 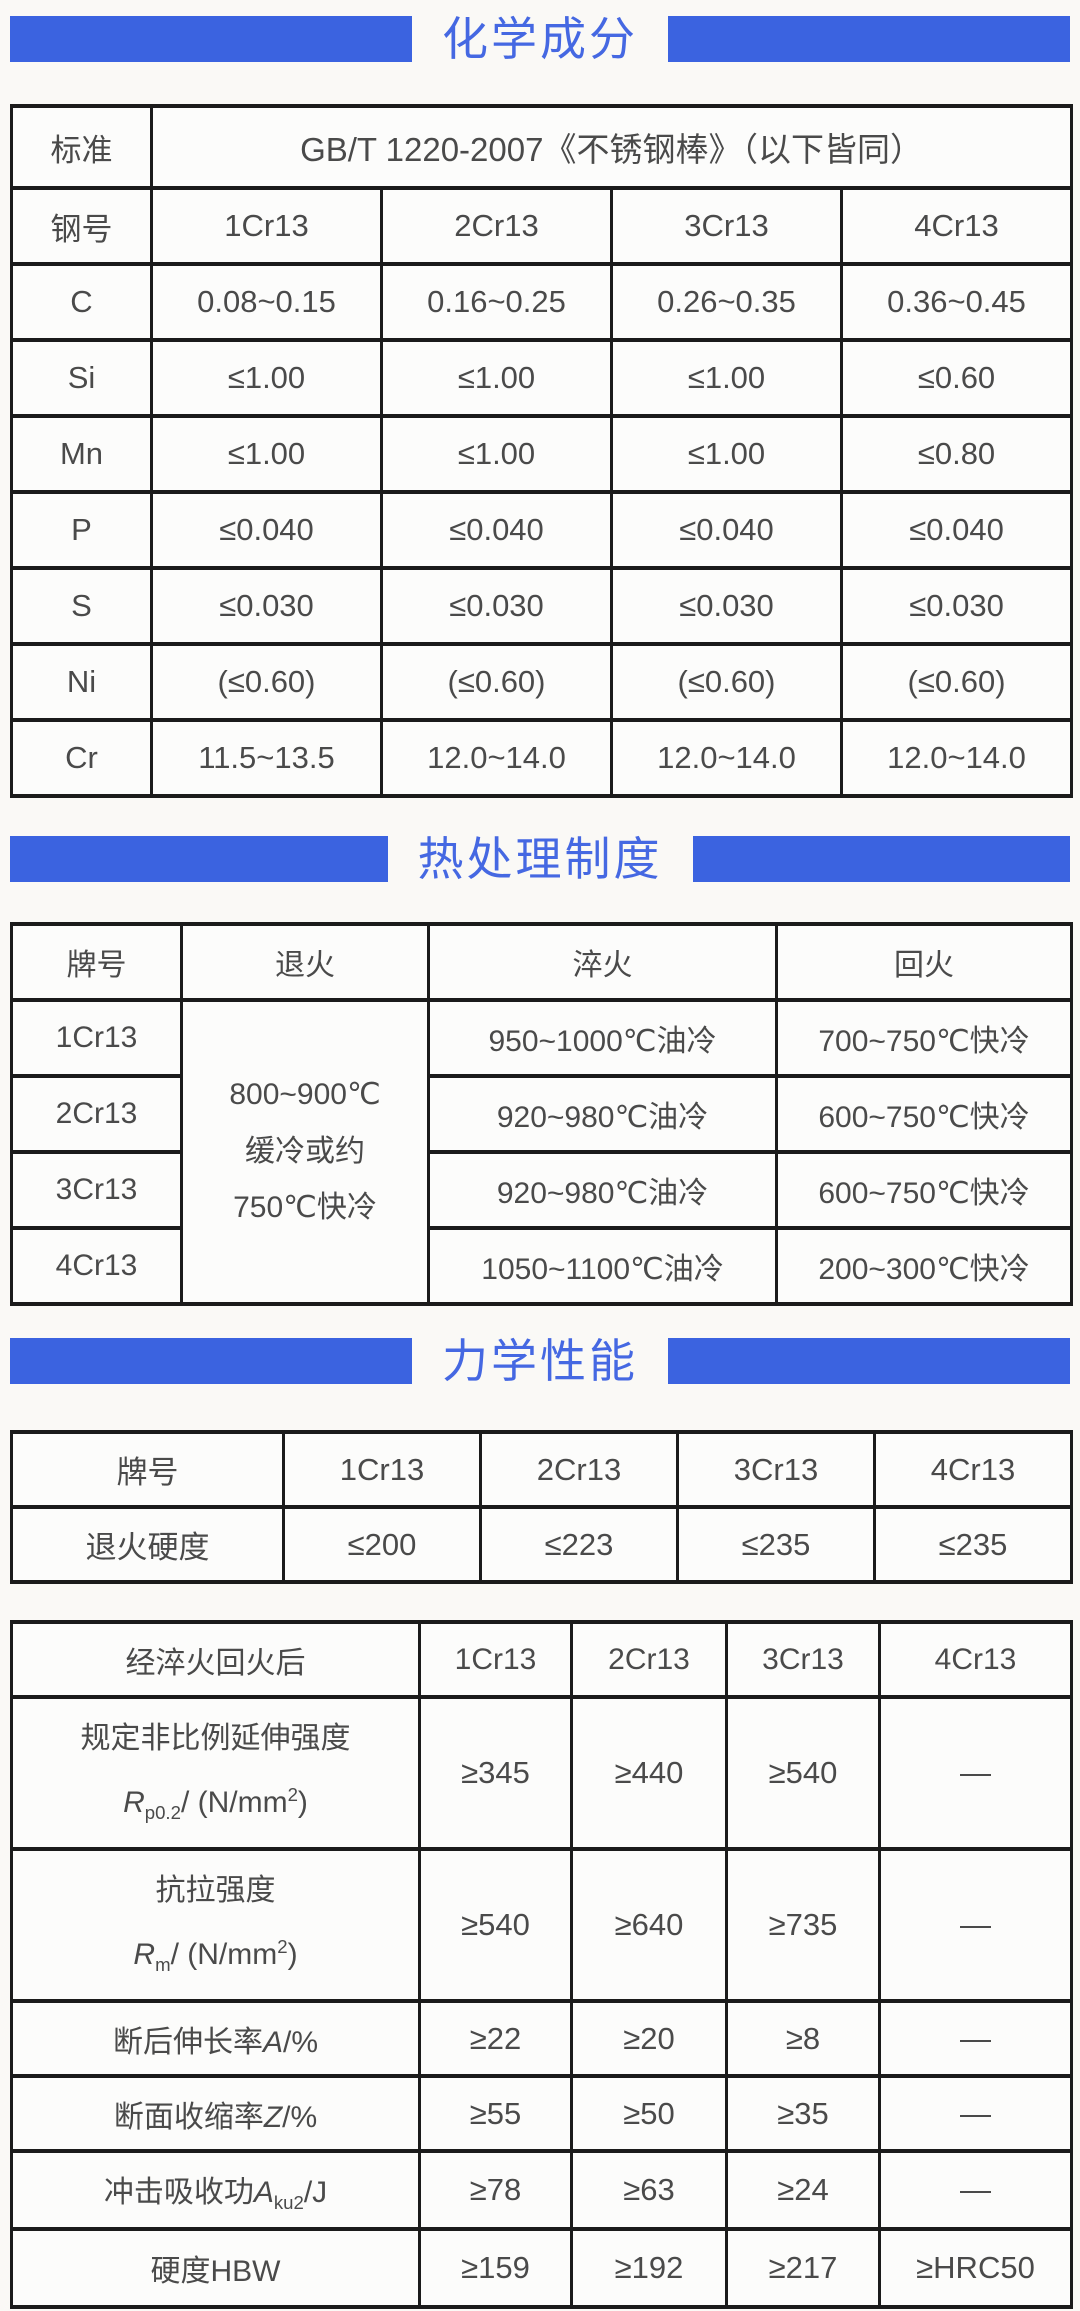 I want to click on grade-cell: 2Cr13, so click(x=649, y=1659).